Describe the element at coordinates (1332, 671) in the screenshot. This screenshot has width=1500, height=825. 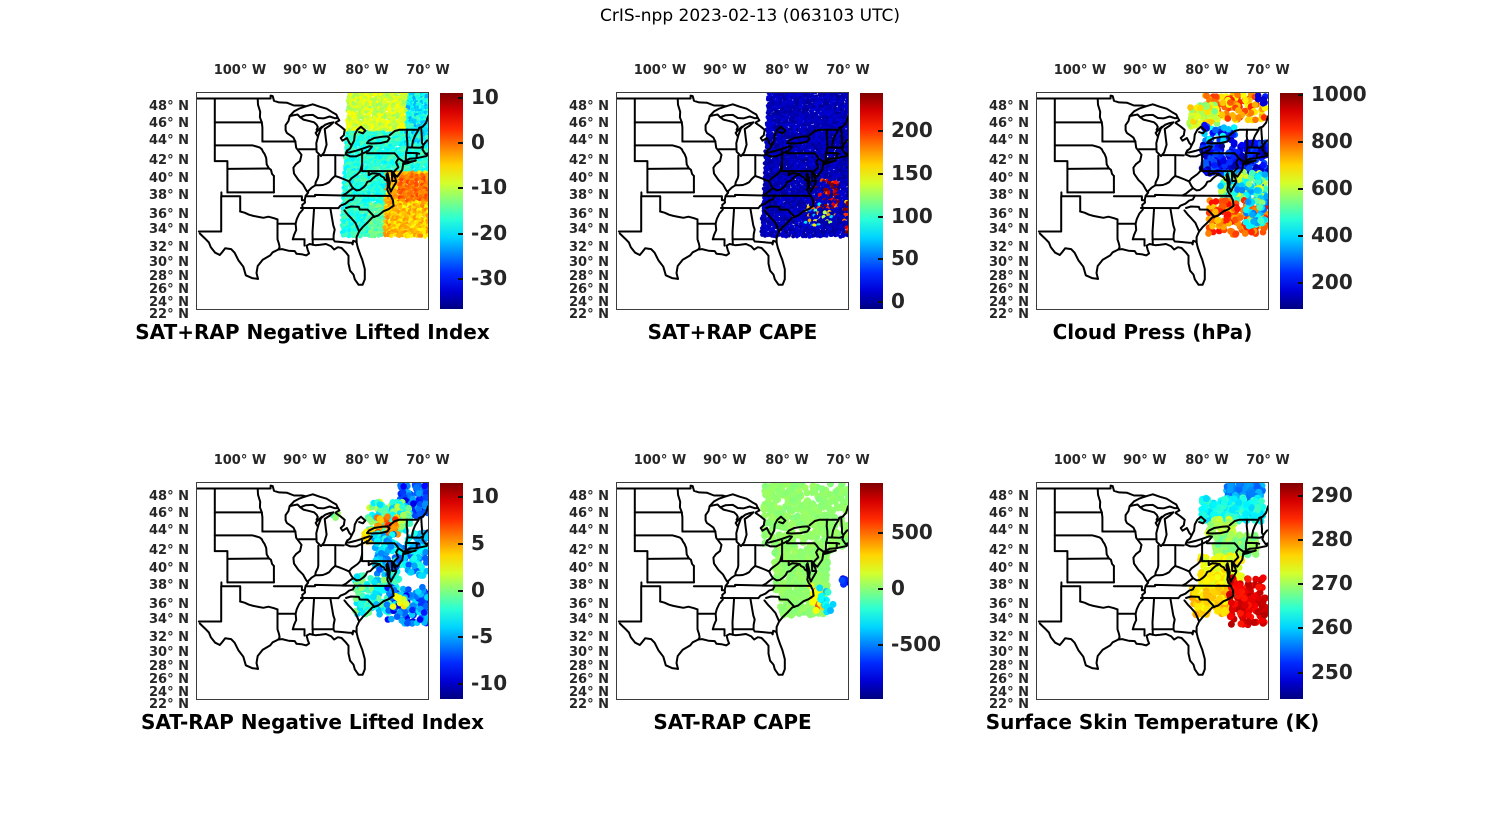
I see `colorbar-tick-label: 250` at that location.